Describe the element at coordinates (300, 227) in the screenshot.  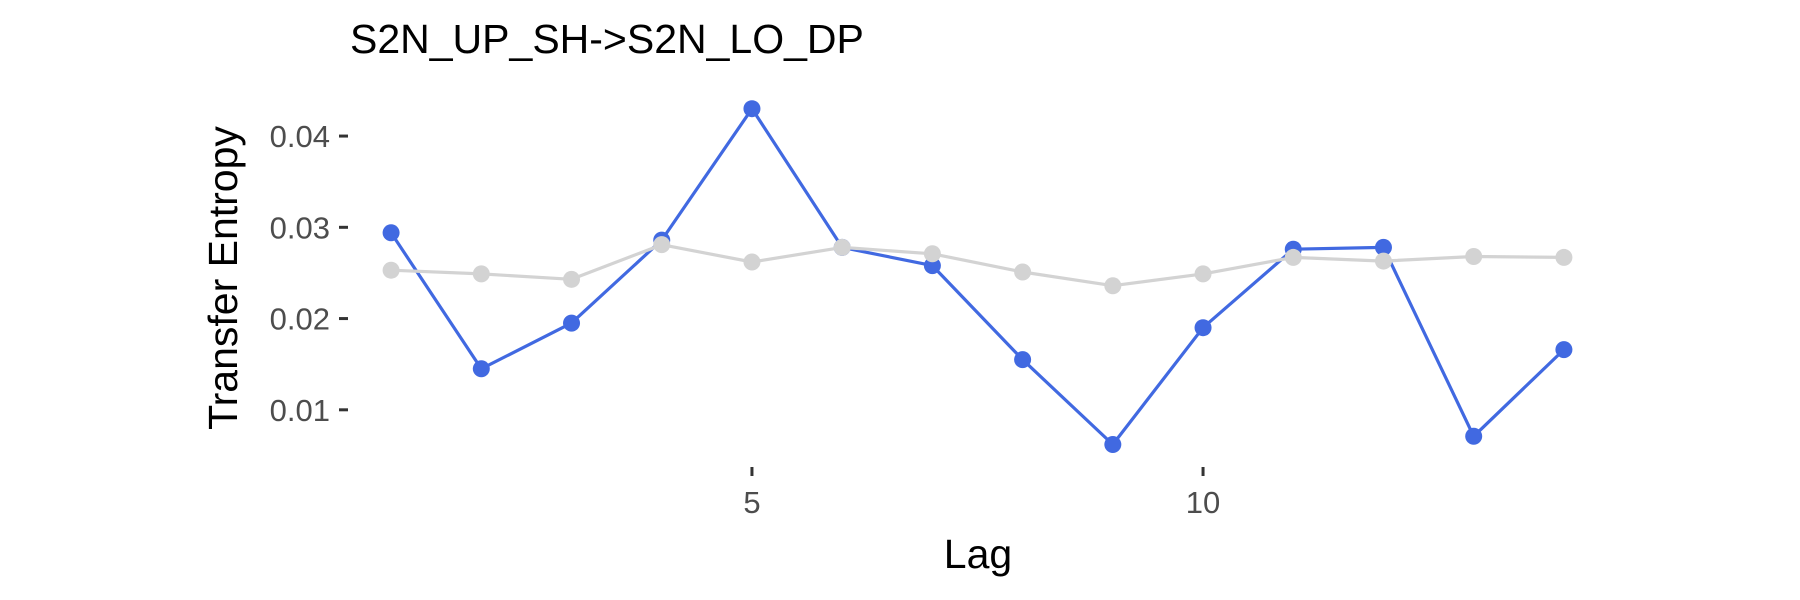
I see `y-tick-label: 0.03` at that location.